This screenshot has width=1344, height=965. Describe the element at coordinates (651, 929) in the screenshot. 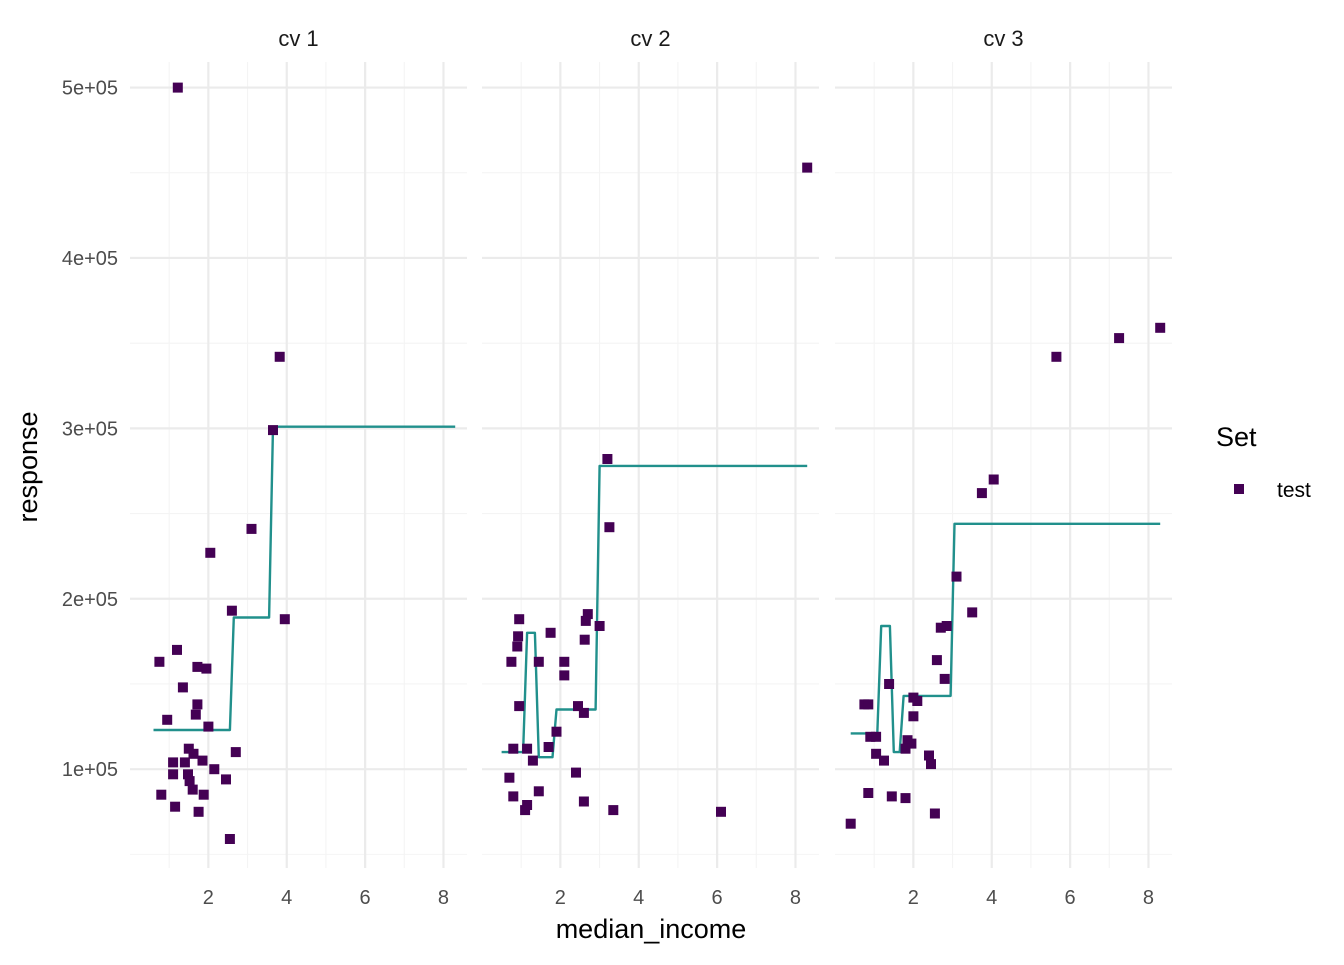

I see `x-axis-title: median_income` at that location.